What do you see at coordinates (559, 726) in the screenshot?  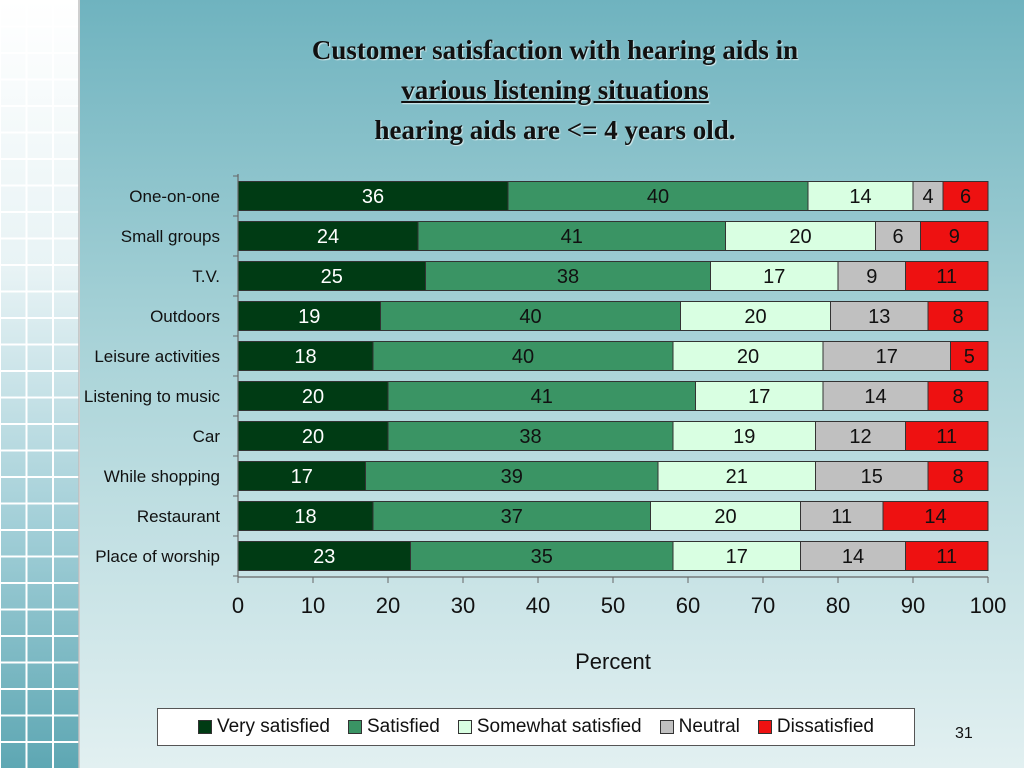 I see `legend-label: Somewhat satisfied` at bounding box center [559, 726].